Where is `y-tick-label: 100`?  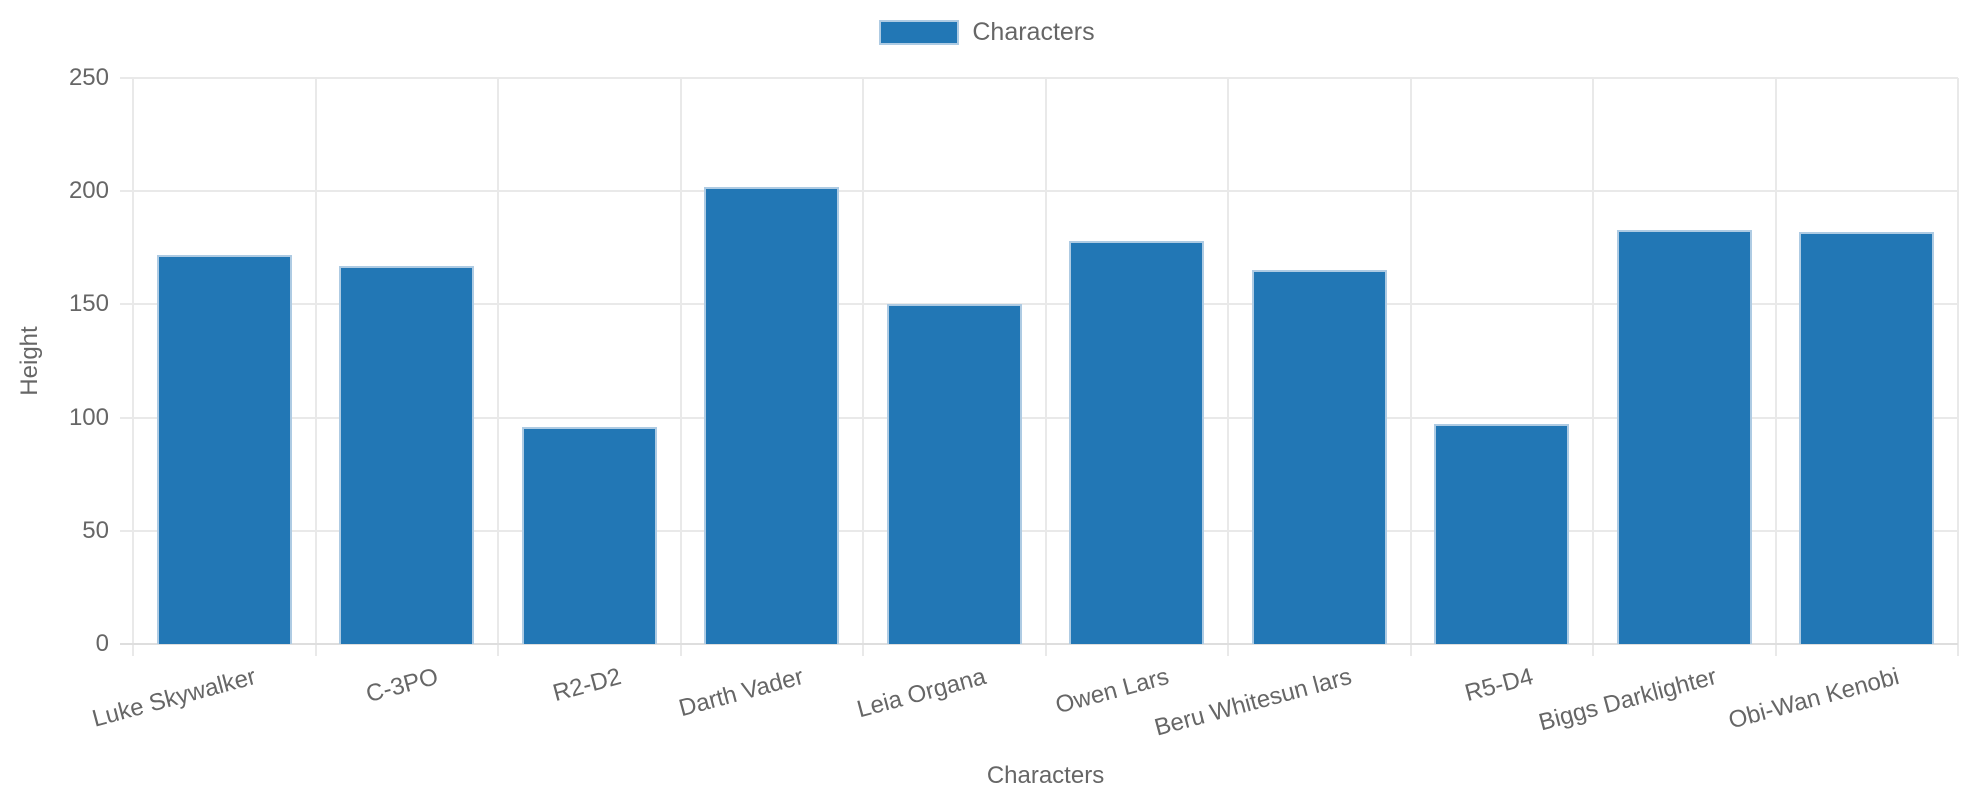
y-tick-label: 100 is located at coordinates (88, 417).